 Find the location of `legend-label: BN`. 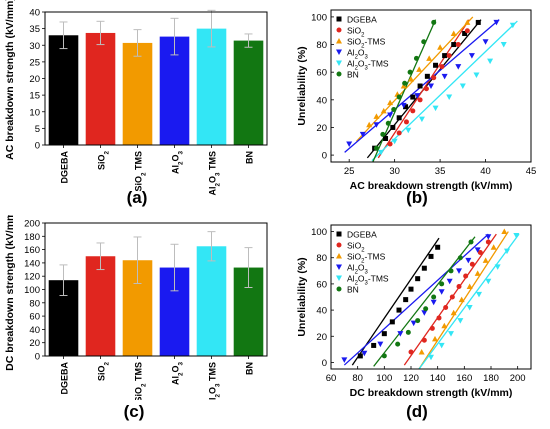

legend-label: BN is located at coordinates (353, 74).